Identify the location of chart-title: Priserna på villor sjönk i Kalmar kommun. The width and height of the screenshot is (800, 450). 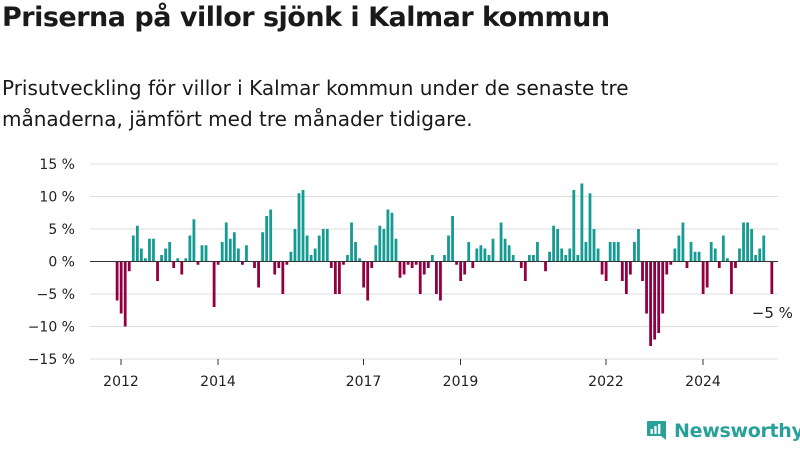
(306, 17).